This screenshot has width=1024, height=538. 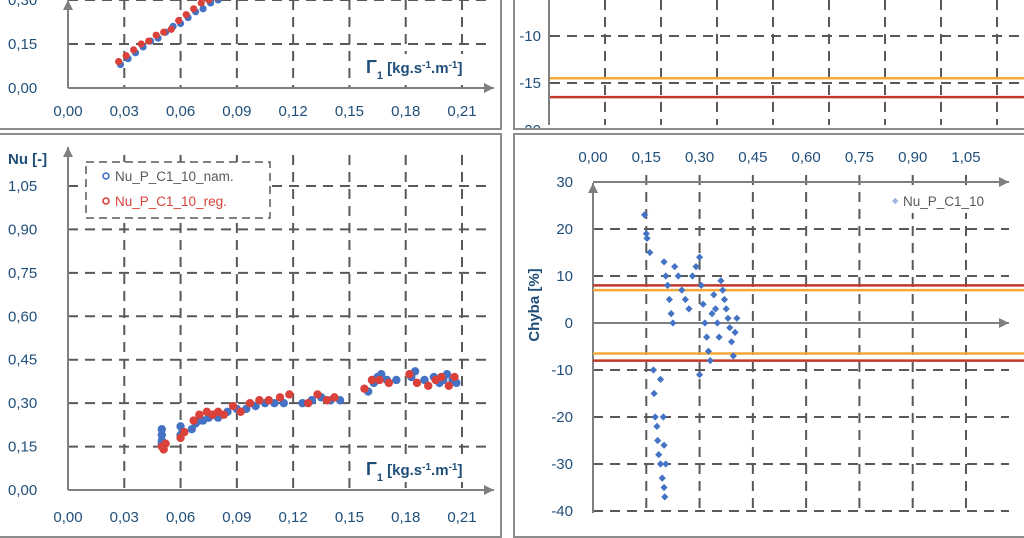 I want to click on x-tick-label: 0,06, so click(x=180, y=111).